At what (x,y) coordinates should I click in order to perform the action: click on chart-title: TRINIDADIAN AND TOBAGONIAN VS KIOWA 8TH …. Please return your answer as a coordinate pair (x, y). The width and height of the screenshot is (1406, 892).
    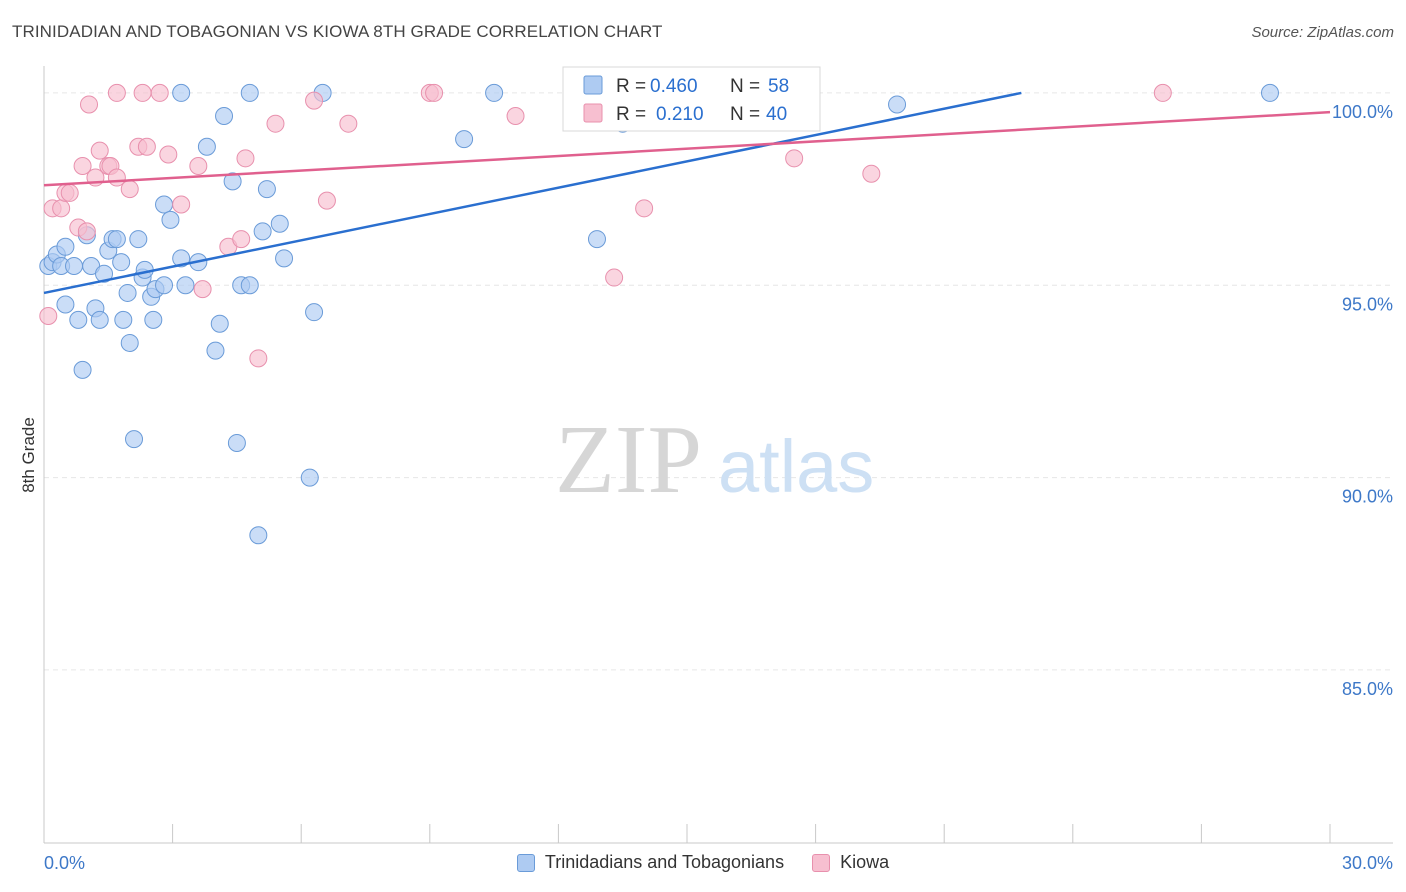
    Looking at the image, I should click on (337, 31).